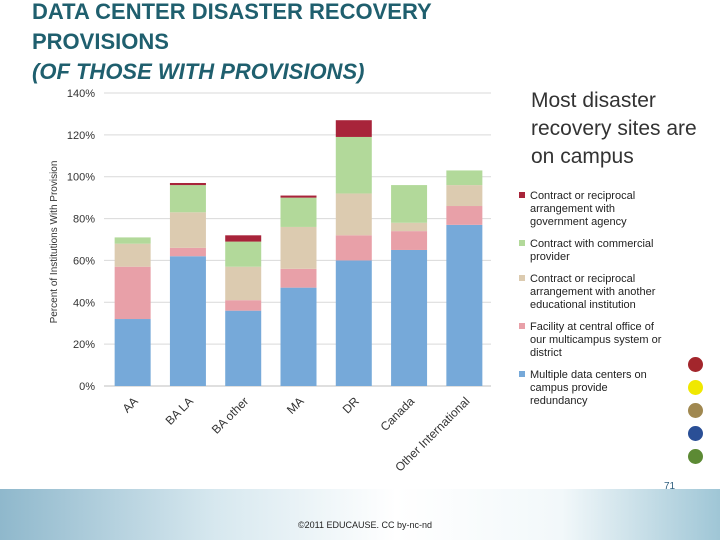  Describe the element at coordinates (84, 303) in the screenshot. I see `y-tick-label: 40%` at that location.